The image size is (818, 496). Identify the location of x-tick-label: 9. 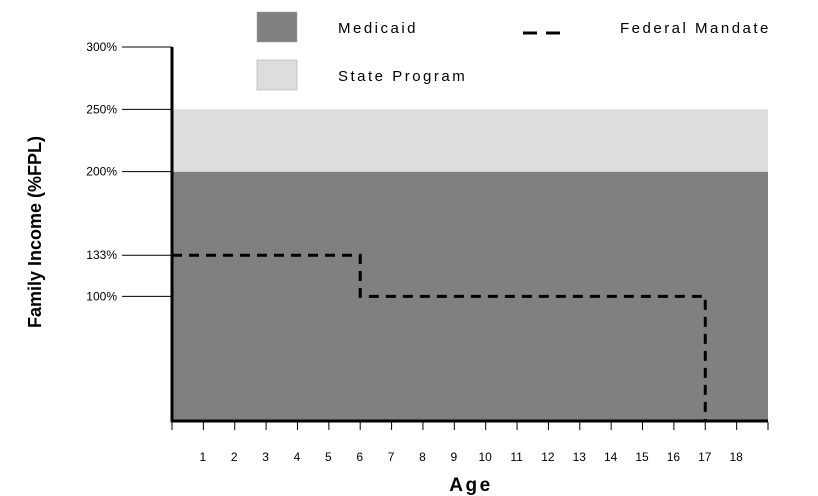
(453, 457).